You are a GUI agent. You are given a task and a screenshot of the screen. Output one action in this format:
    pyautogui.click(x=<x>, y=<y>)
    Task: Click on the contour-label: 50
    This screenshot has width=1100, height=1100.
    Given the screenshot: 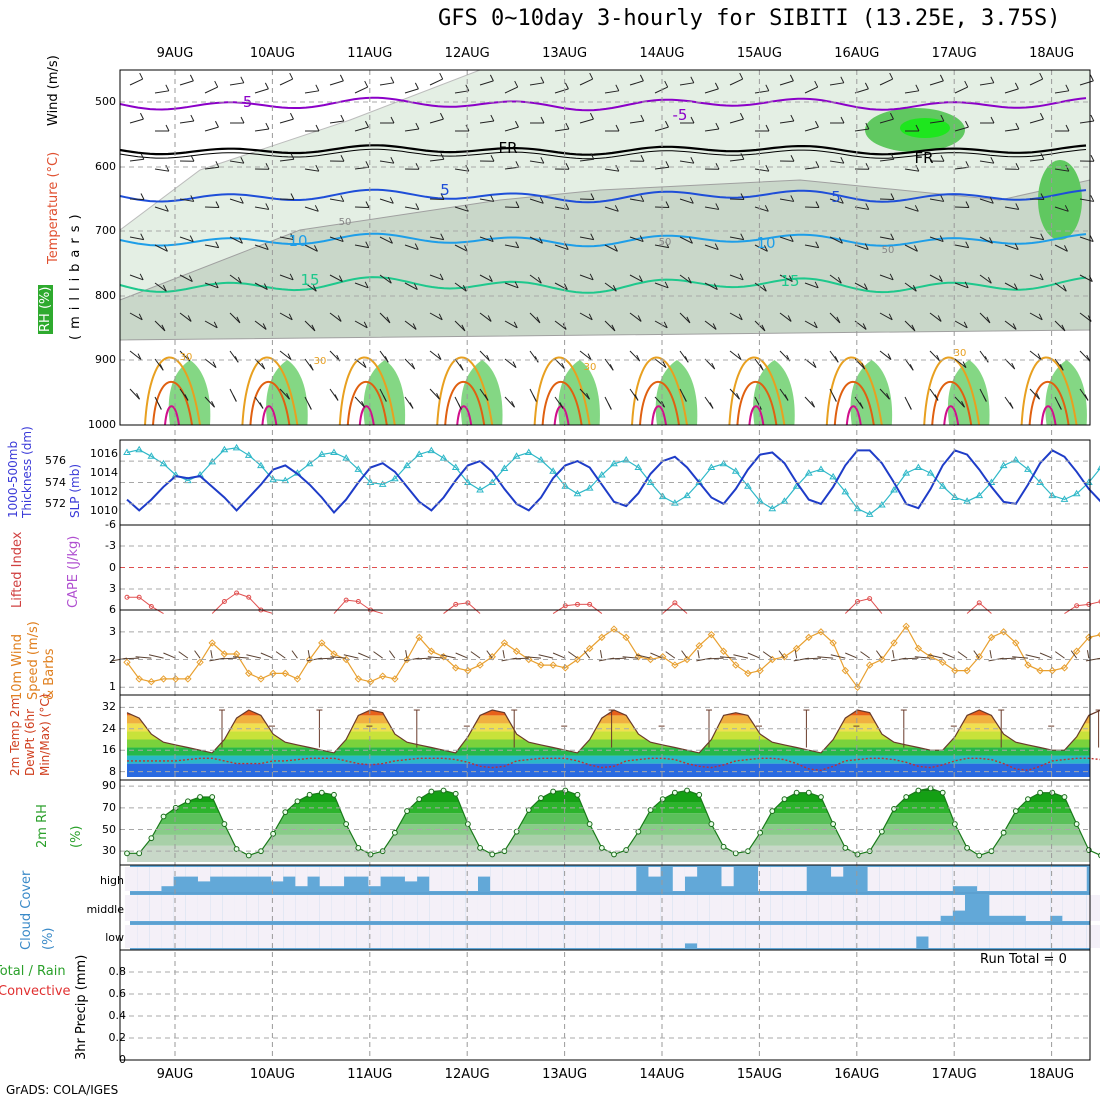 What is the action you would take?
    pyautogui.click(x=345, y=222)
    